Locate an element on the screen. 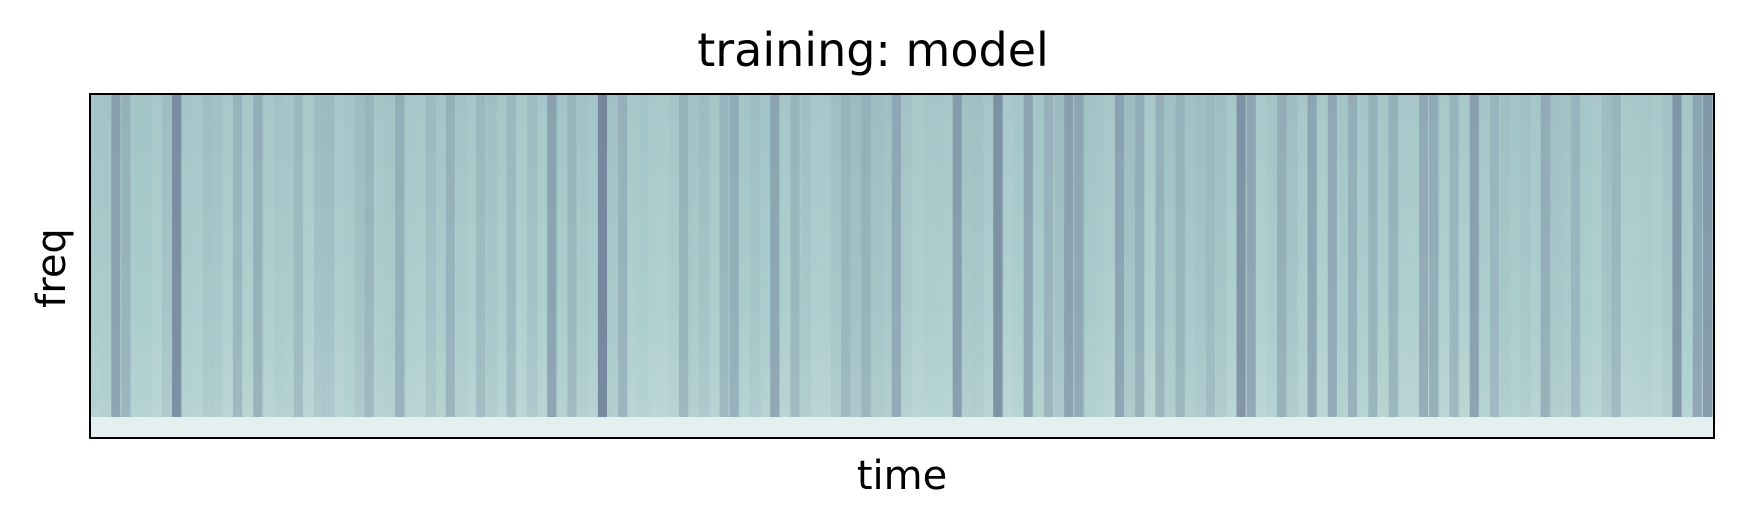  heatmap-low-freq-band is located at coordinates (902, 427).